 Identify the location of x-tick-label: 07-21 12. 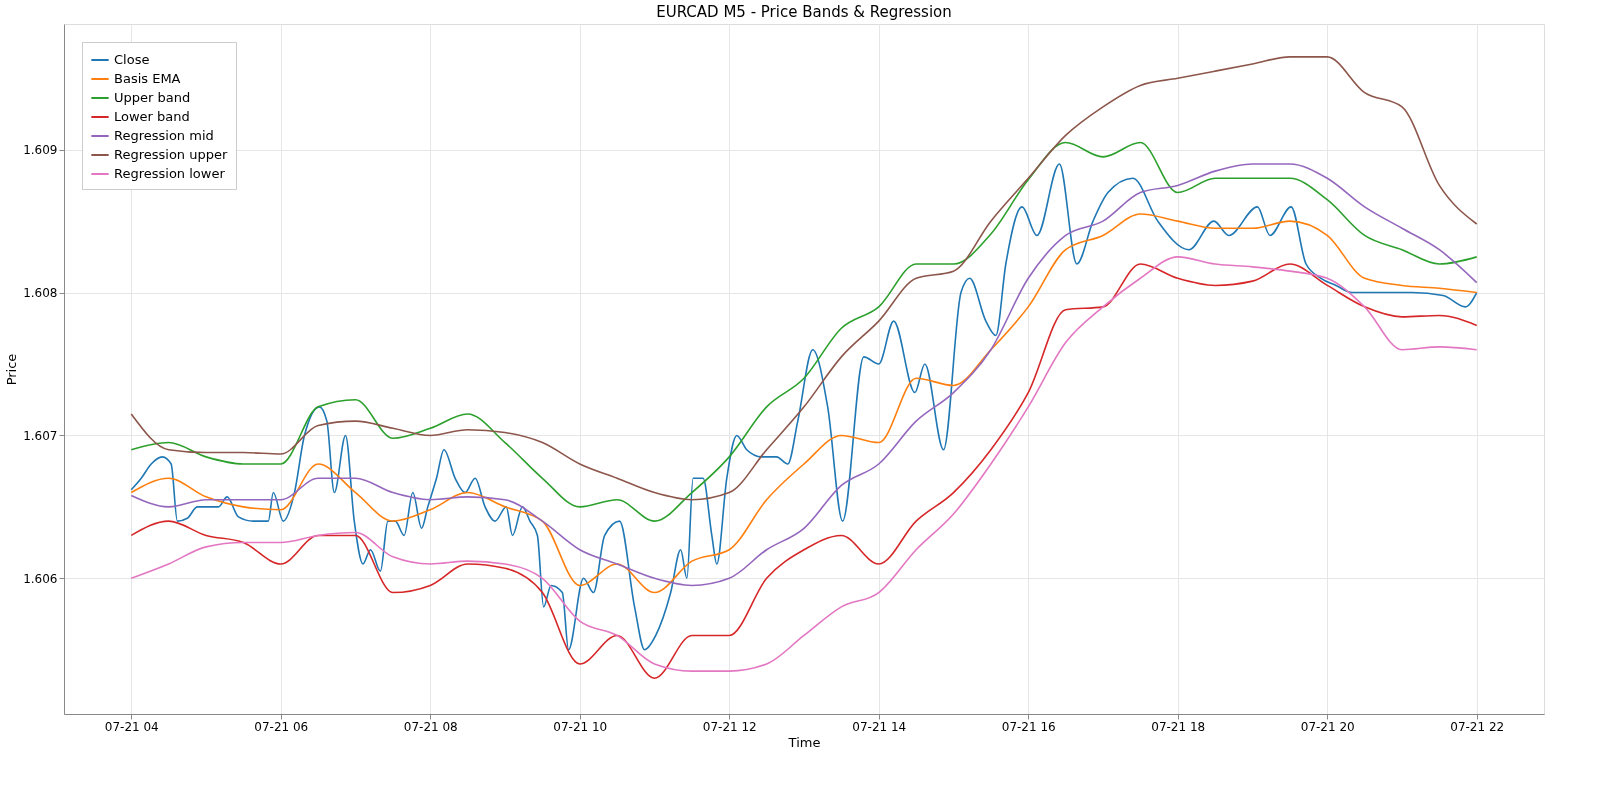
(729, 726).